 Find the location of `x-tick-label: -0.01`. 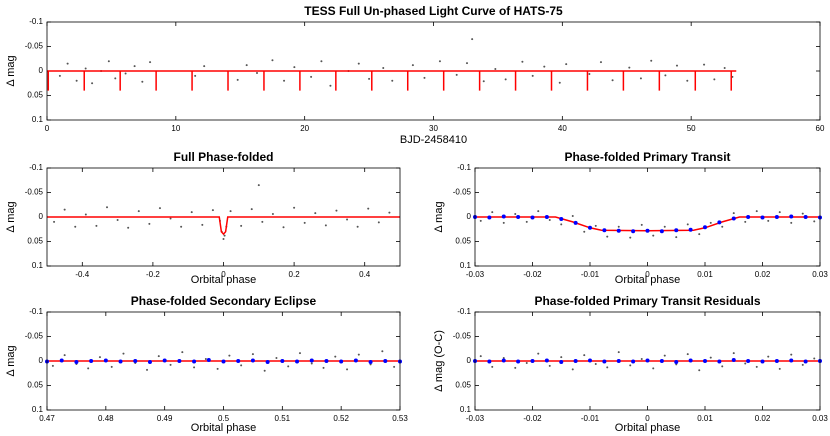

x-tick-label: -0.01 is located at coordinates (590, 418).